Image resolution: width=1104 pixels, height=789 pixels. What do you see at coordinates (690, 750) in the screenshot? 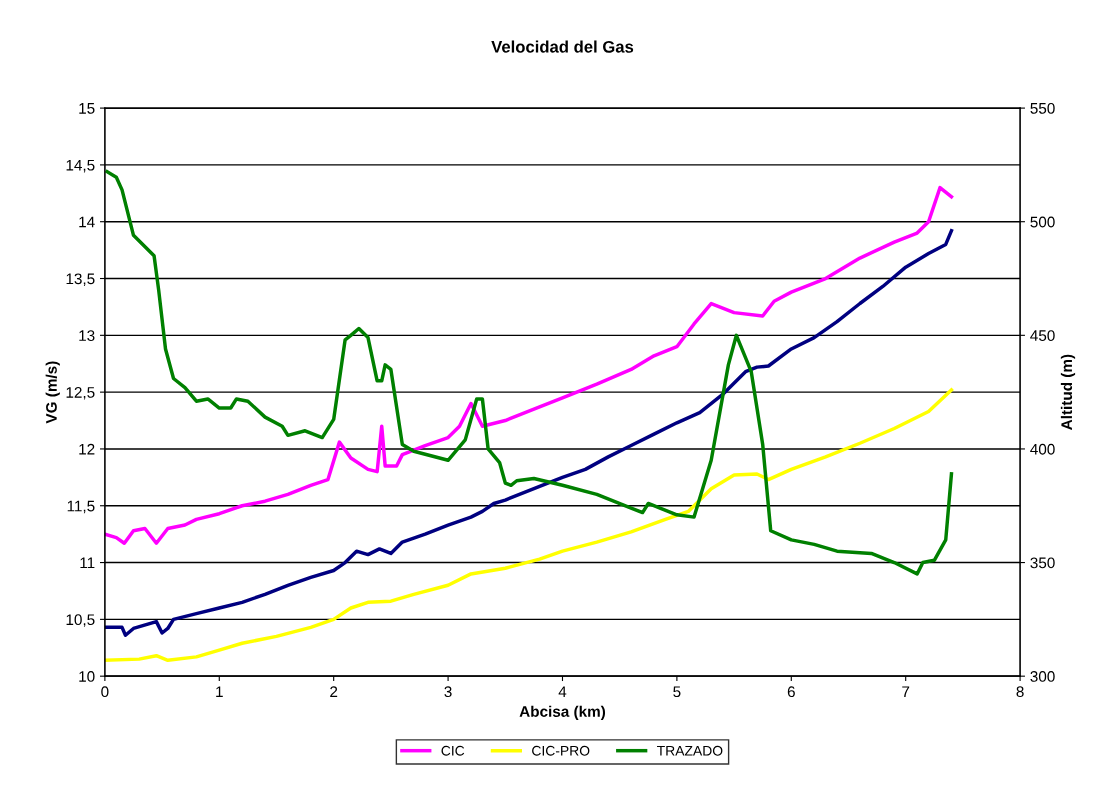
I see `legend-label: TRAZADO` at bounding box center [690, 750].